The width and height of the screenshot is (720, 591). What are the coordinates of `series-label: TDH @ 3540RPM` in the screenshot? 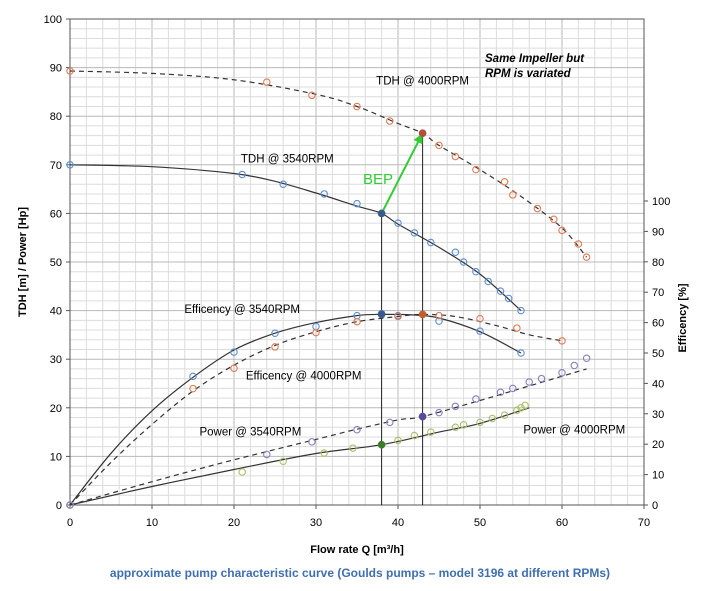 It's located at (287, 159).